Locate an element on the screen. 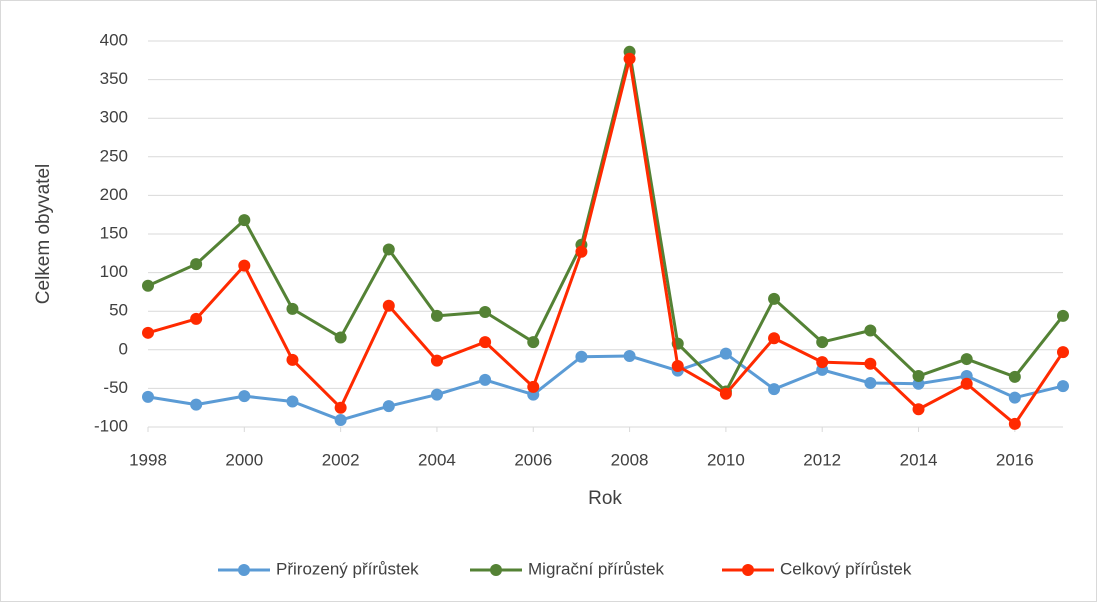 The width and height of the screenshot is (1097, 602). y-tick-label: 0 is located at coordinates (123, 348).